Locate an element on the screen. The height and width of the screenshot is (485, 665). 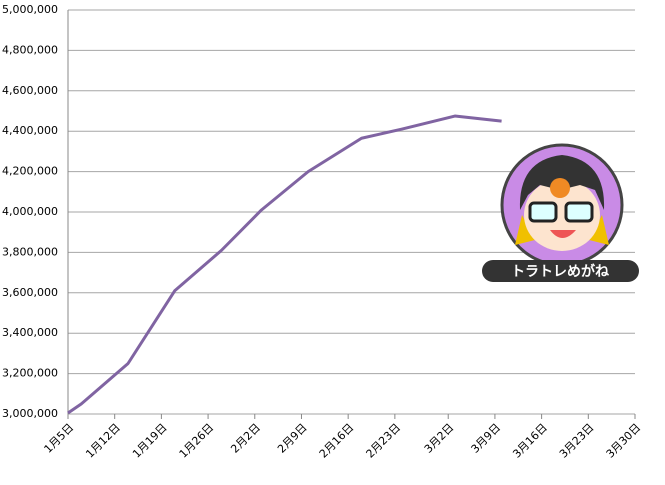
y-tick-label: 4,600,000 is located at coordinates (30, 90).